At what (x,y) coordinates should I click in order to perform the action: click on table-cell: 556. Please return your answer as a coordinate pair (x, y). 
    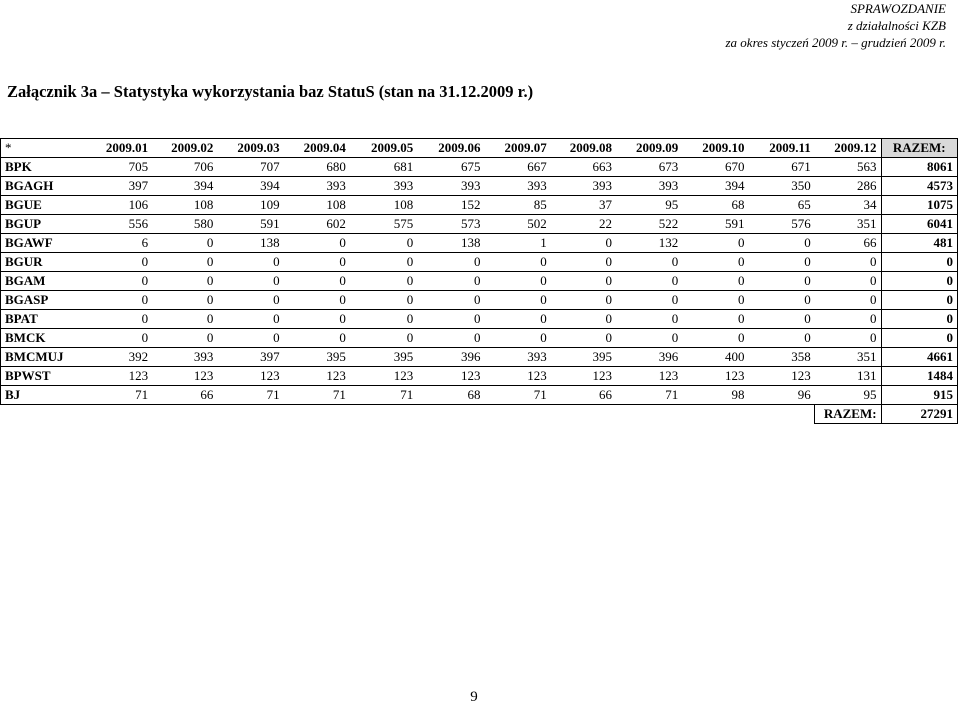
    Looking at the image, I should click on (117, 224).